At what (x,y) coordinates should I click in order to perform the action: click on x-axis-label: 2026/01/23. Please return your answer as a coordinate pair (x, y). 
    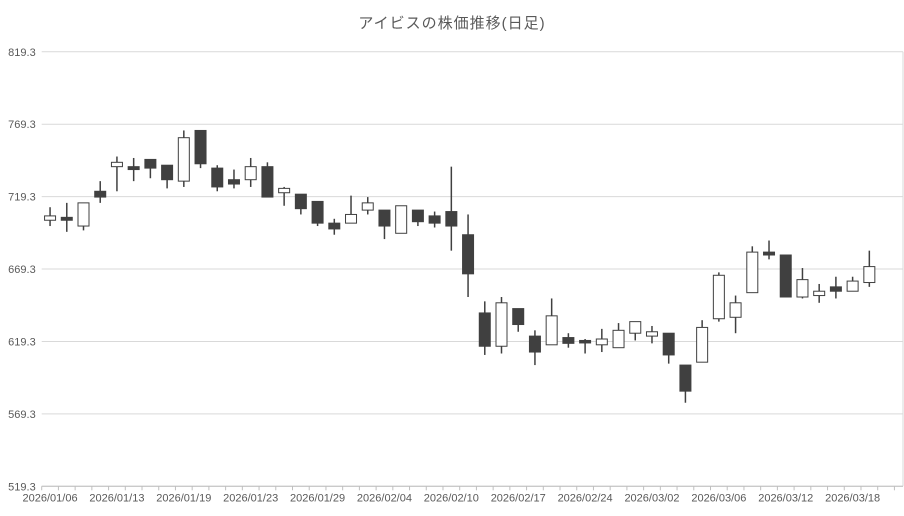
    Looking at the image, I should click on (250, 498).